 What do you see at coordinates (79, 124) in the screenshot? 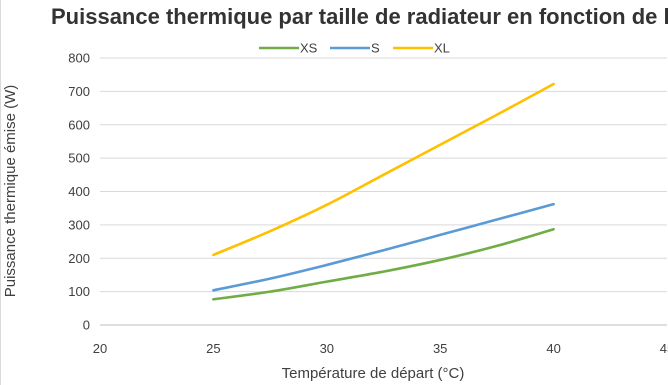
I see `y-tick-label: 600` at bounding box center [79, 124].